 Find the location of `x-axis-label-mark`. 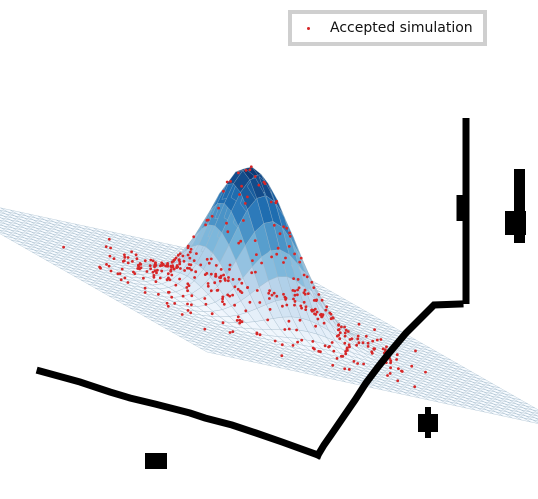

x-axis-label-mark is located at coordinates (156, 461).